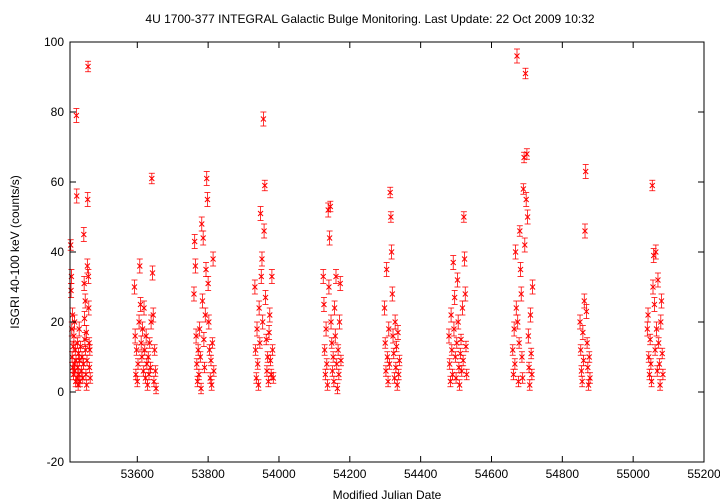 This screenshot has height=504, width=720. I want to click on x-tick-label: 54600, so click(492, 474).